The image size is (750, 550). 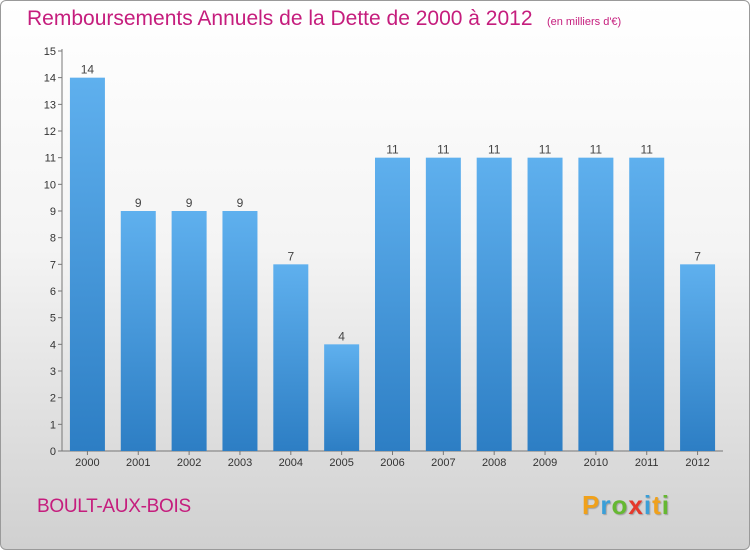 What do you see at coordinates (50, 185) in the screenshot?
I see `y-tick-label: 10` at bounding box center [50, 185].